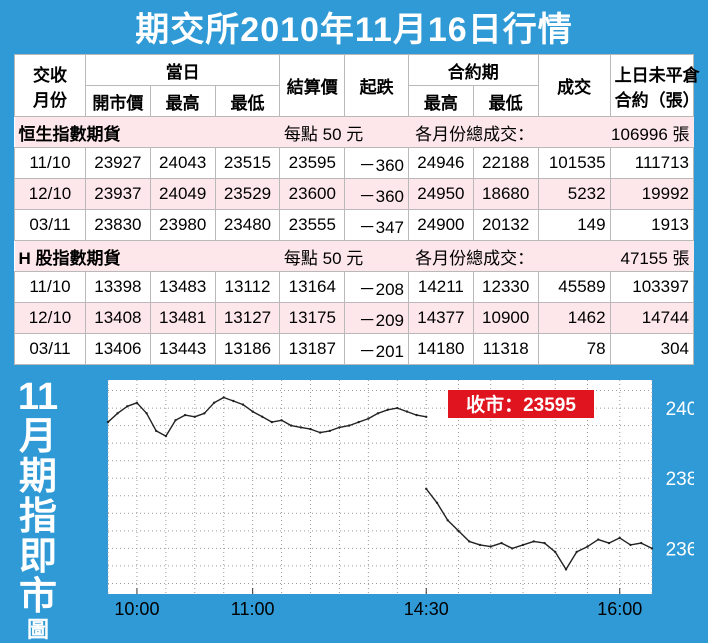 The height and width of the screenshot is (643, 708). I want to click on header-row-1: 交收 月份 當日 結算價 起跌 合約期 成交 上日未平倉 合約（張）, so click(357, 85).